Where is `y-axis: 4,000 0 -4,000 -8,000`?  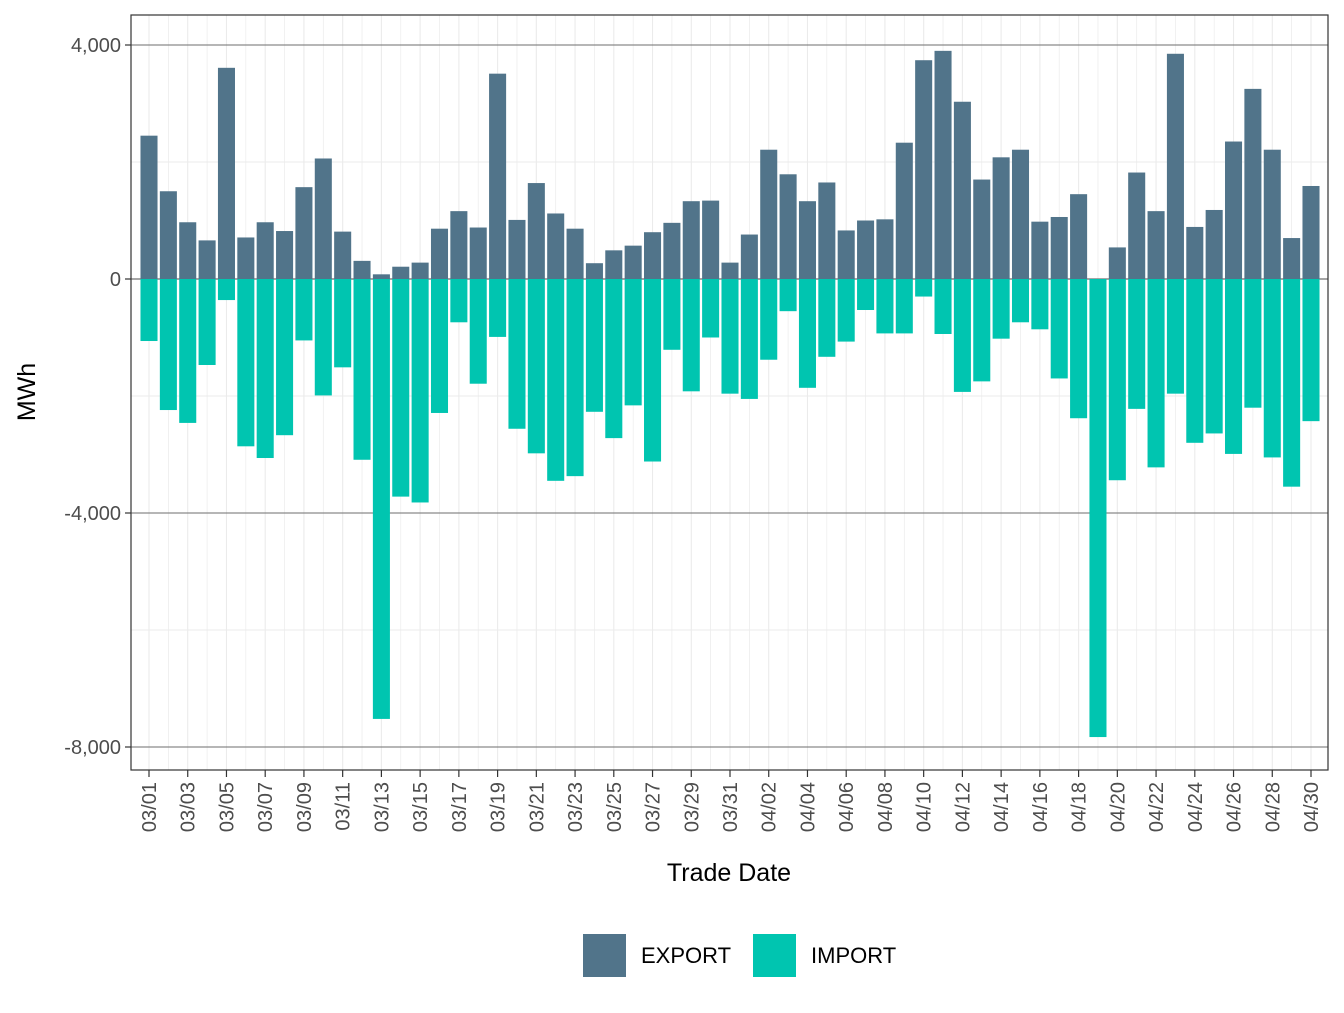
y-axis: 4,000 0 -4,000 -8,000 is located at coordinates (97, 397).